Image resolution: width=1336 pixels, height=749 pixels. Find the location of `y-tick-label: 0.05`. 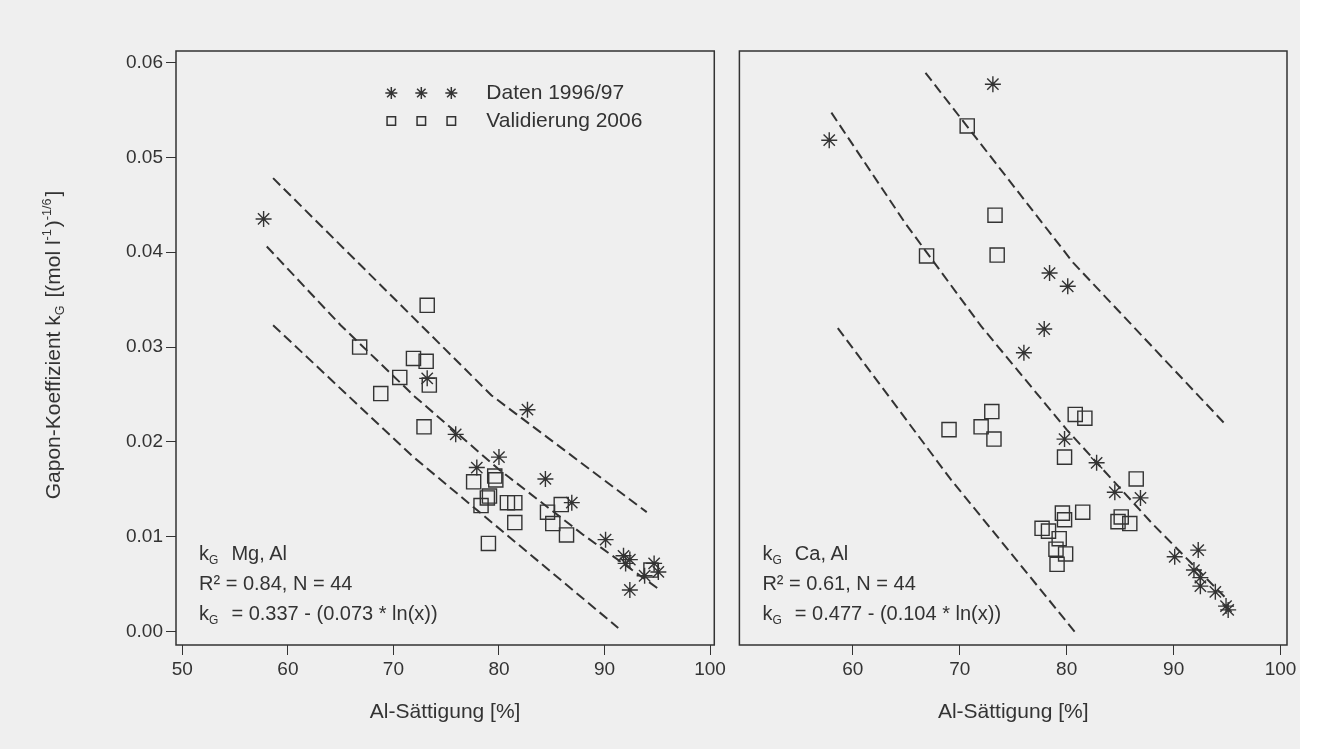

y-tick-label: 0.05 is located at coordinates (144, 156).